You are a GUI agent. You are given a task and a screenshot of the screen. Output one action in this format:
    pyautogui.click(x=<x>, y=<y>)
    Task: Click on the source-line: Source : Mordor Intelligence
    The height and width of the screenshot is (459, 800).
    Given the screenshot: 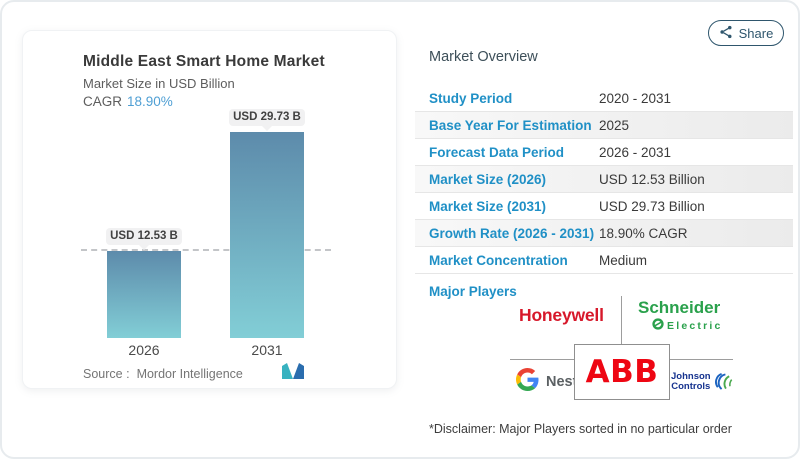 What is the action you would take?
    pyautogui.click(x=163, y=374)
    